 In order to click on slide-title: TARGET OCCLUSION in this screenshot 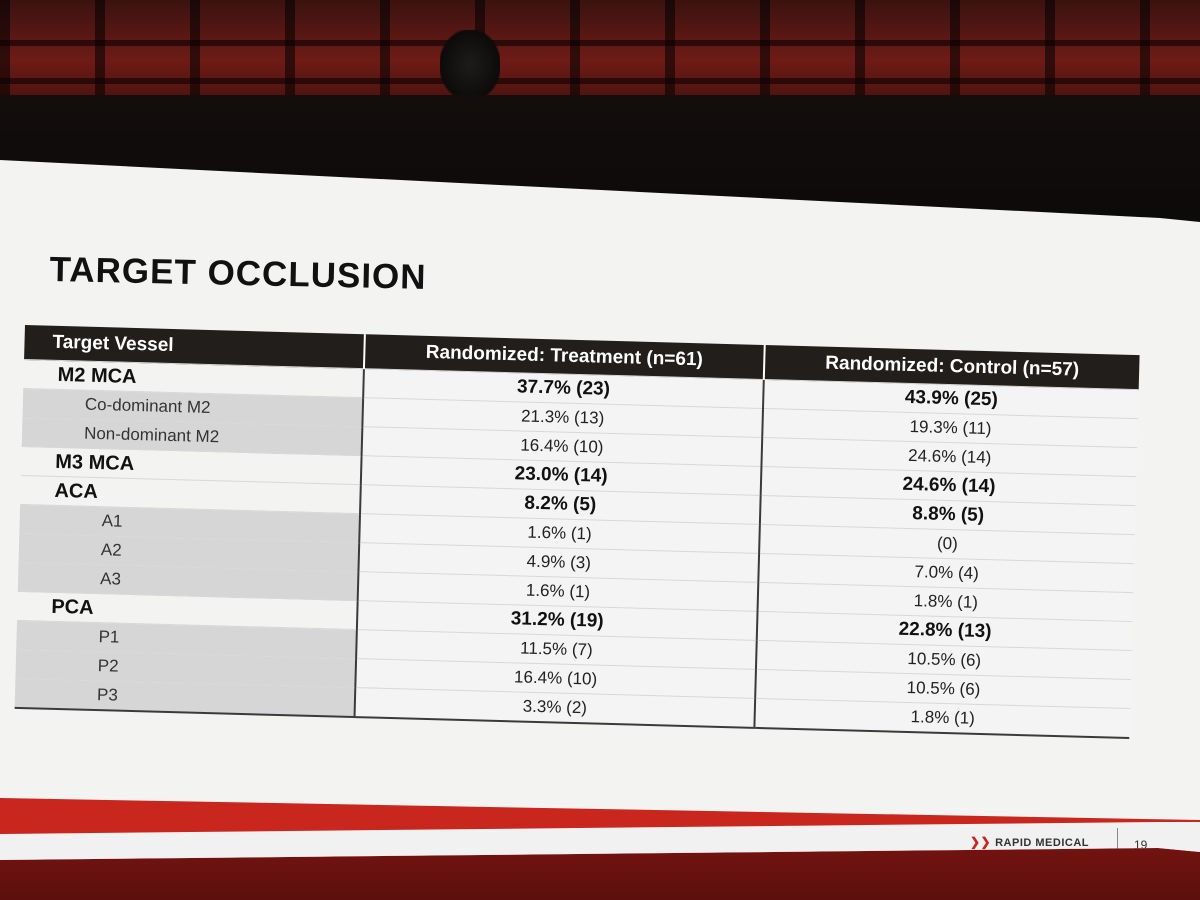, I will do `click(238, 273)`.